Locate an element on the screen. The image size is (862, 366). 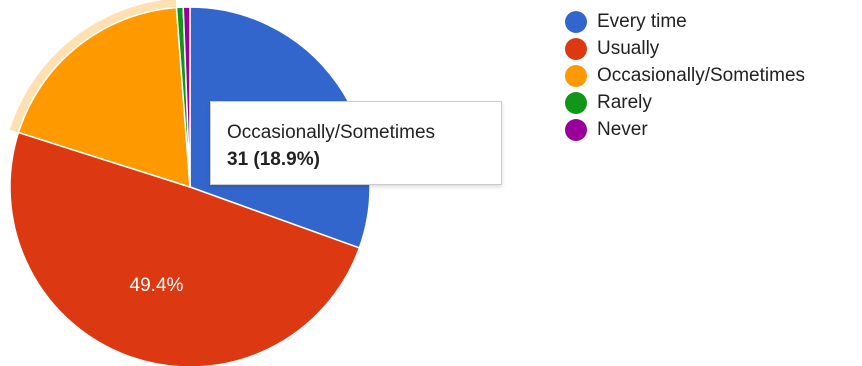
legend-swatch-rarely is located at coordinates (576, 102).